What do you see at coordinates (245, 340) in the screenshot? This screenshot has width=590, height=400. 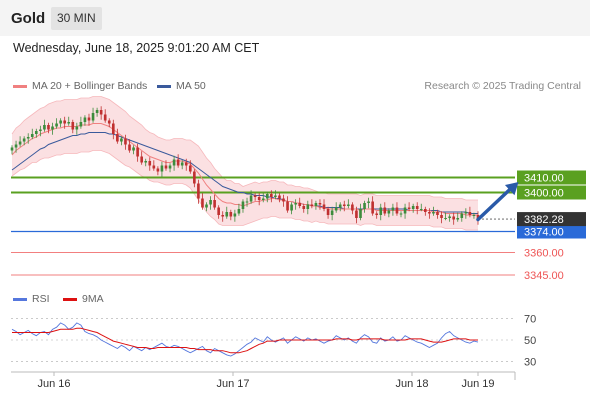 I see `rsi-ma-line` at bounding box center [245, 340].